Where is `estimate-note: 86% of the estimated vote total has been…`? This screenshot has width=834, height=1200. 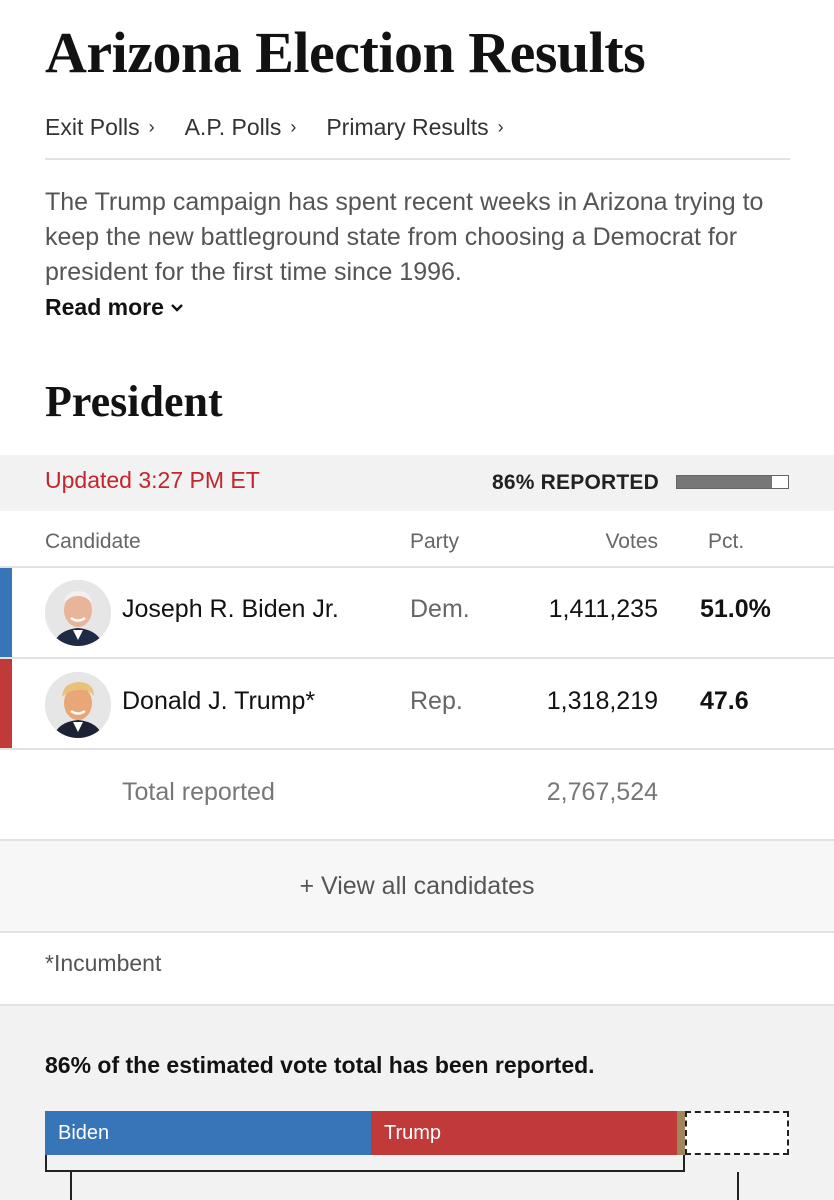 estimate-note: 86% of the estimated vote total has been… is located at coordinates (320, 1065).